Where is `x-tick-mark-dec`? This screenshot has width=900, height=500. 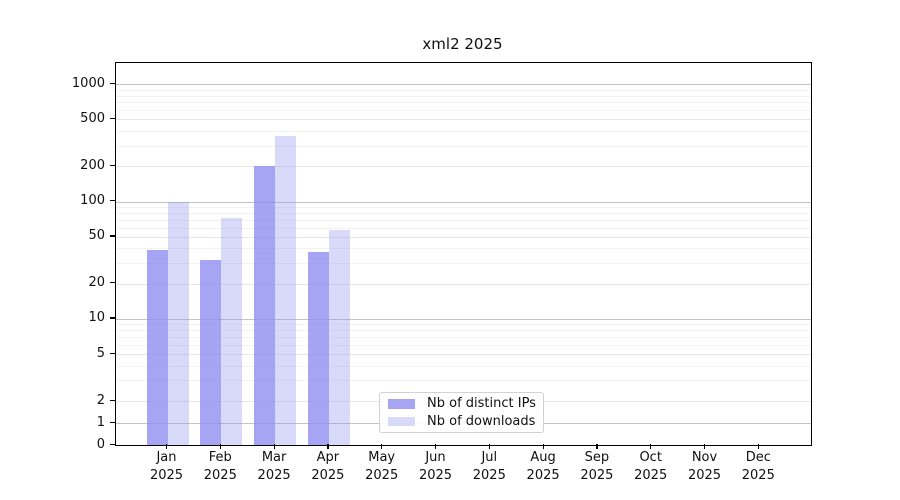
x-tick-mark-dec is located at coordinates (758, 446).